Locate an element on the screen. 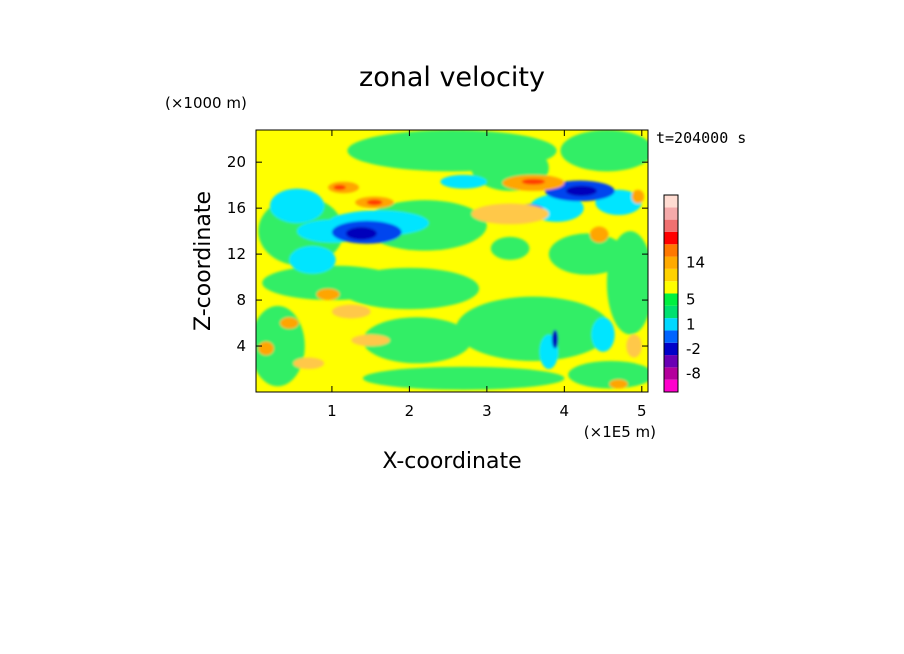 The height and width of the screenshot is (654, 904). colorbar-frame is located at coordinates (671, 293).